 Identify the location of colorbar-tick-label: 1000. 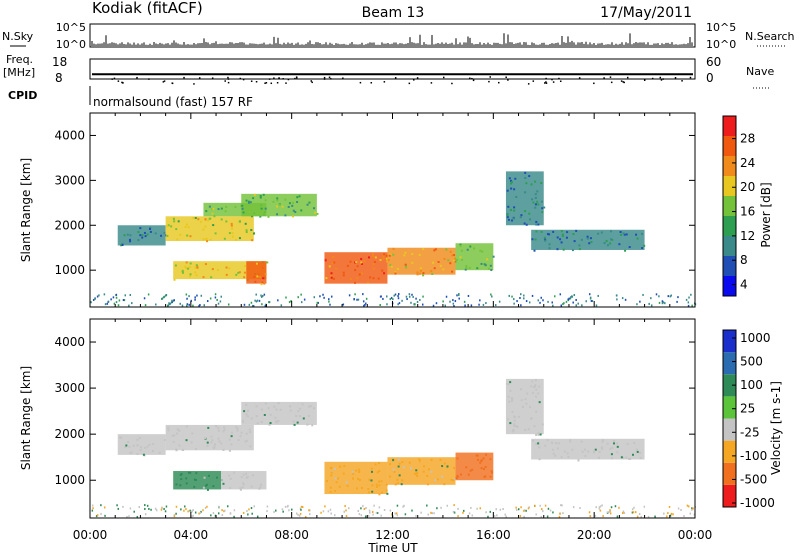
(755, 338).